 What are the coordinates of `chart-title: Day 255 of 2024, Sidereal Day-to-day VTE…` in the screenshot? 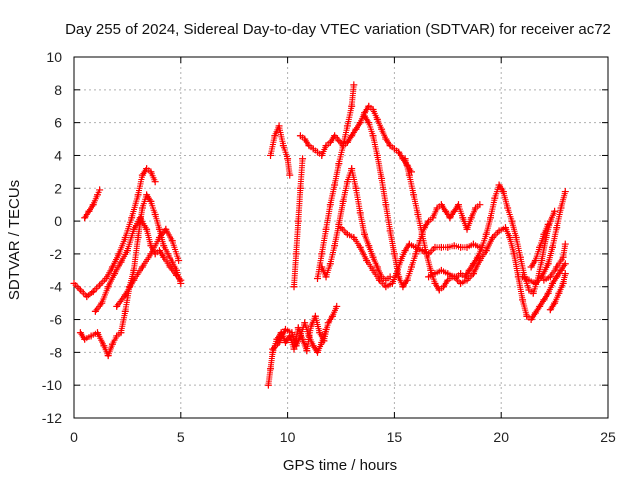 It's located at (338, 29).